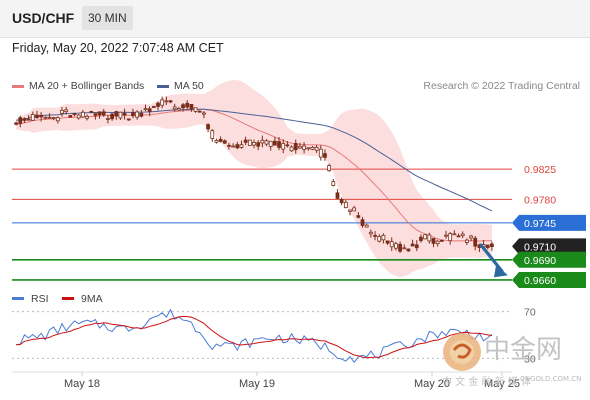 The height and width of the screenshot is (400, 590). I want to click on ma50-swatch-icon, so click(163, 86).